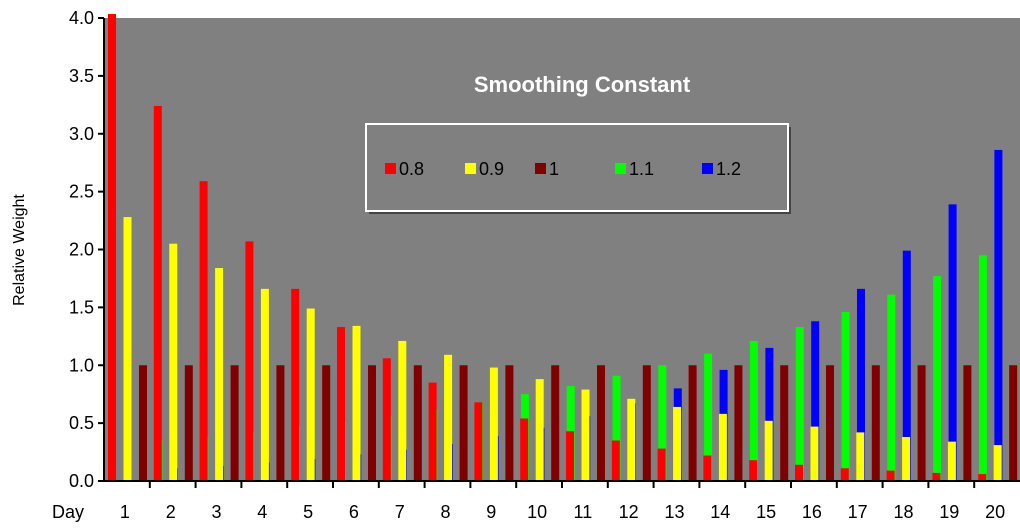  What do you see at coordinates (81, 192) in the screenshot?
I see `y-tick-label: 2.5` at bounding box center [81, 192].